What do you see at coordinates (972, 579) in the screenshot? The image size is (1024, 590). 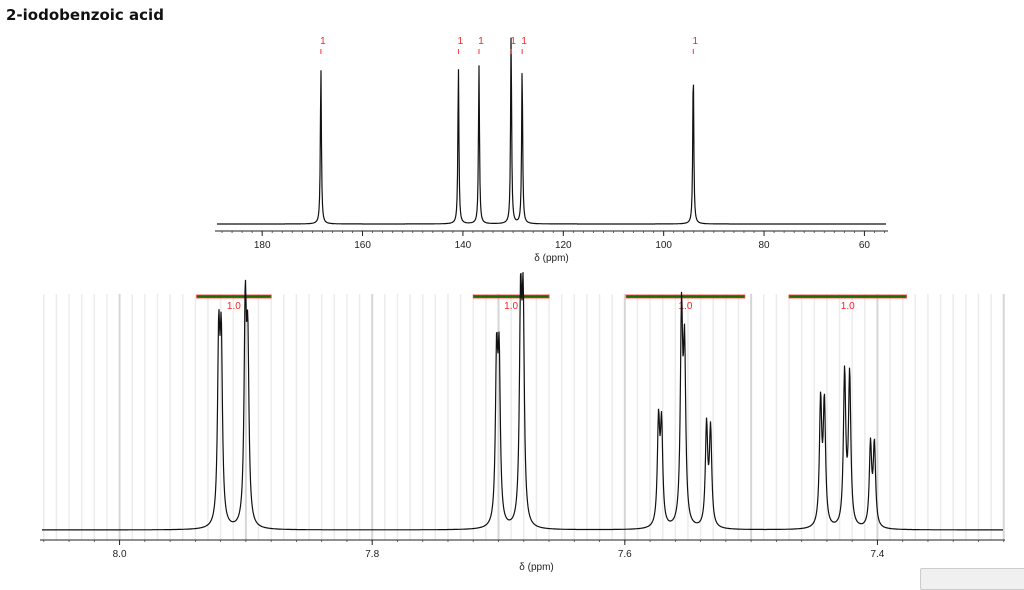 I see `partial-button` at bounding box center [972, 579].